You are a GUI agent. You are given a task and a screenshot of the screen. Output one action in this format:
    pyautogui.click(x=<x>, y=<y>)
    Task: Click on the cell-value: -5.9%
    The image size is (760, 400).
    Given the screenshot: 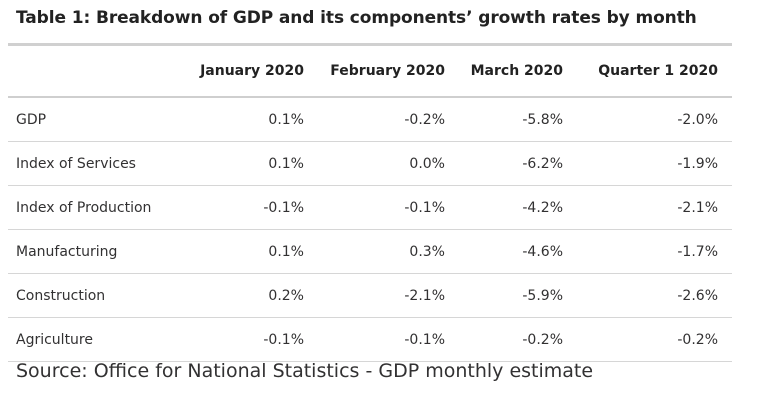 What is the action you would take?
    pyautogui.click(x=518, y=295)
    